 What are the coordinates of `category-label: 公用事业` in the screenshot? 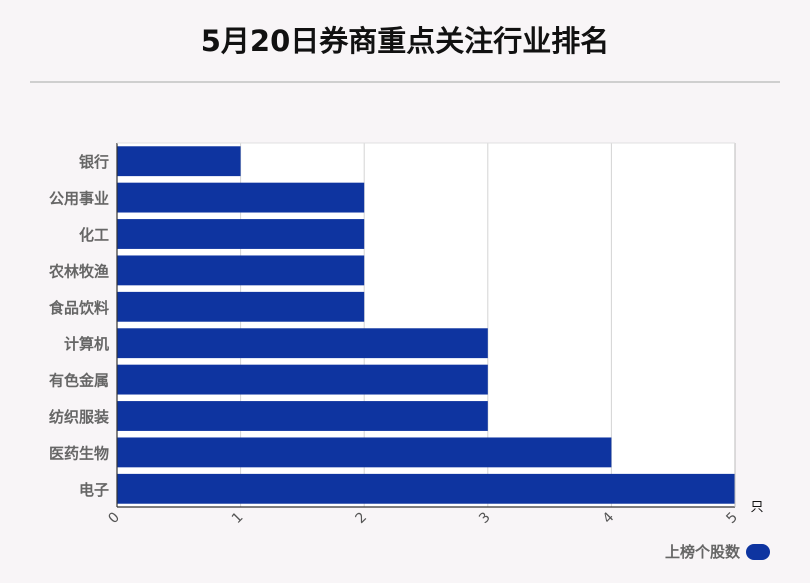 It's located at (79, 199).